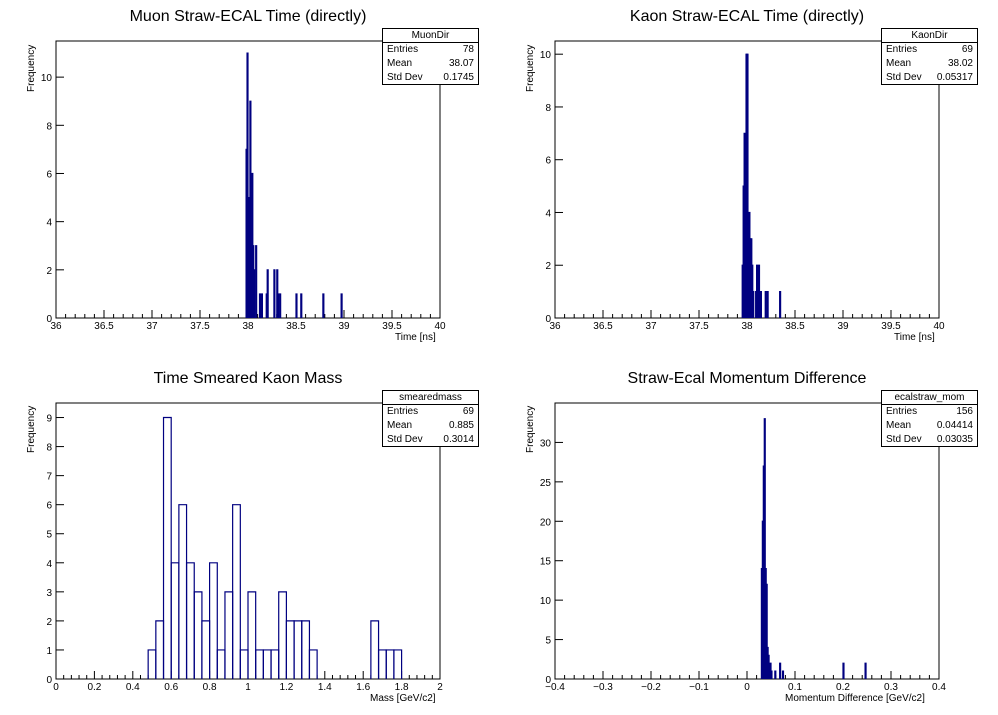 The width and height of the screenshot is (998, 715). What do you see at coordinates (964, 411) in the screenshot?
I see `stats-entries: 156` at bounding box center [964, 411].